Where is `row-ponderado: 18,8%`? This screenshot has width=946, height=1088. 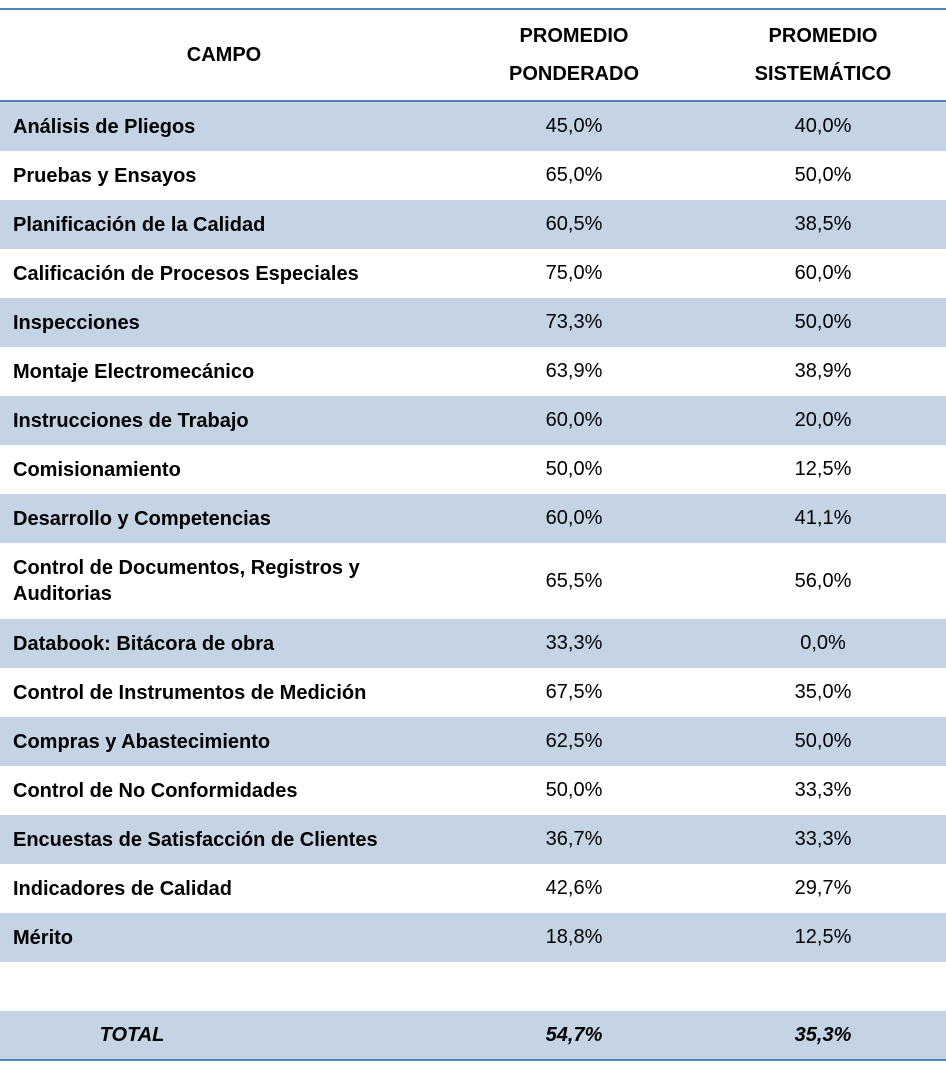 row-ponderado: 18,8% is located at coordinates (574, 937).